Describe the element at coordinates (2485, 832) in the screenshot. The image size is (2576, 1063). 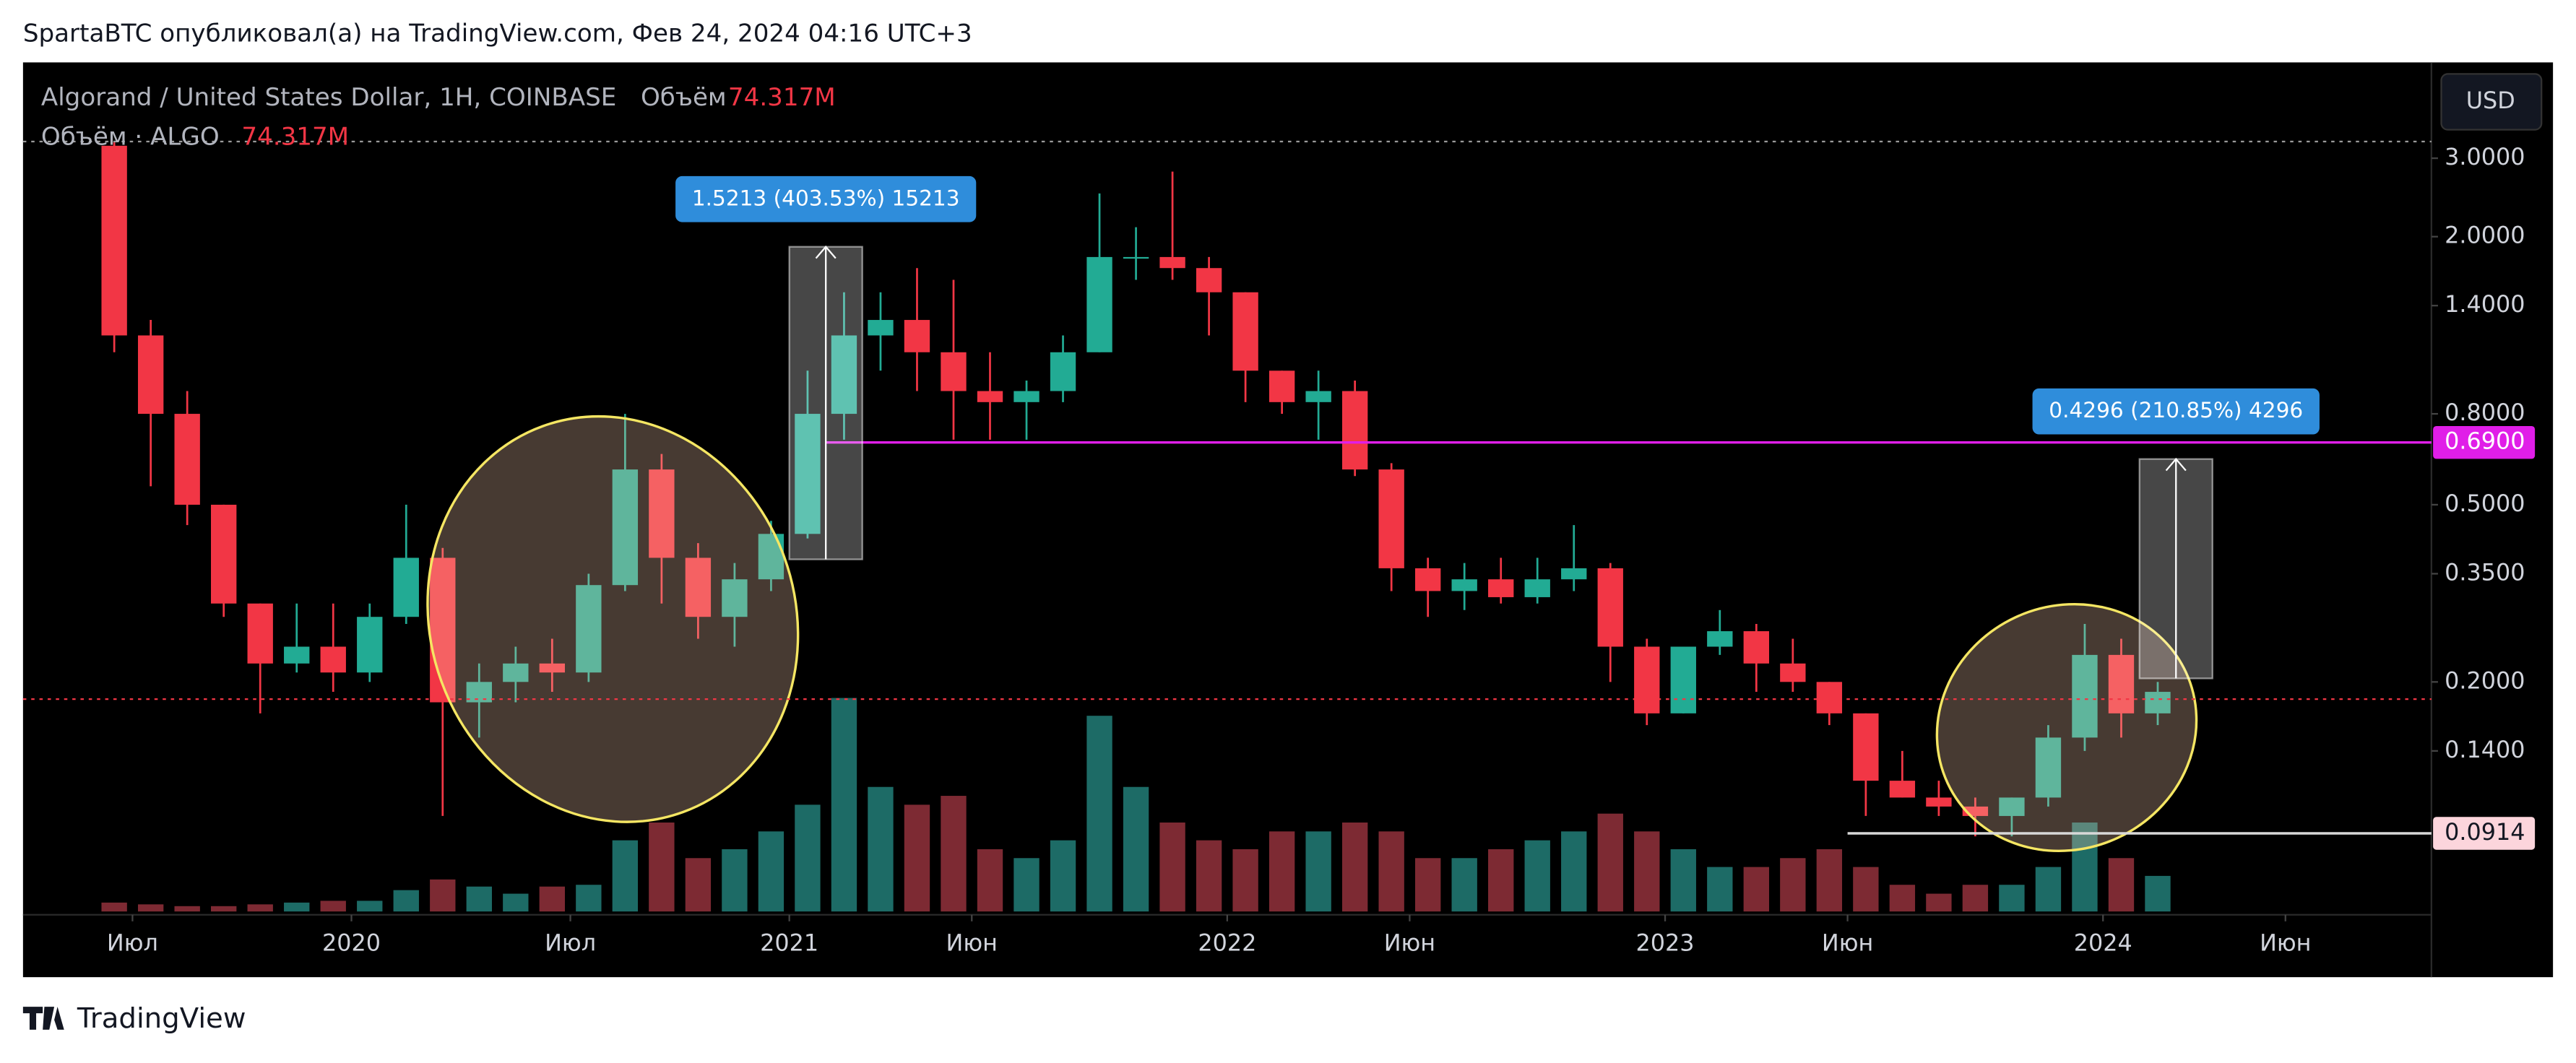
I see `level-label: 0.0914` at that location.